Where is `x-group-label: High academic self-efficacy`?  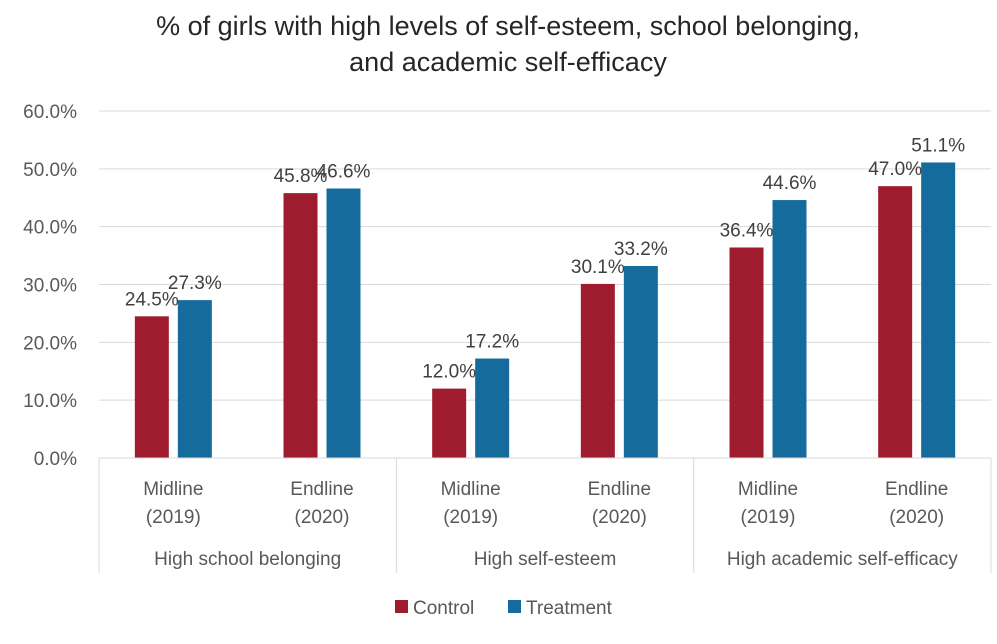
x-group-label: High academic self-efficacy is located at coordinates (842, 559).